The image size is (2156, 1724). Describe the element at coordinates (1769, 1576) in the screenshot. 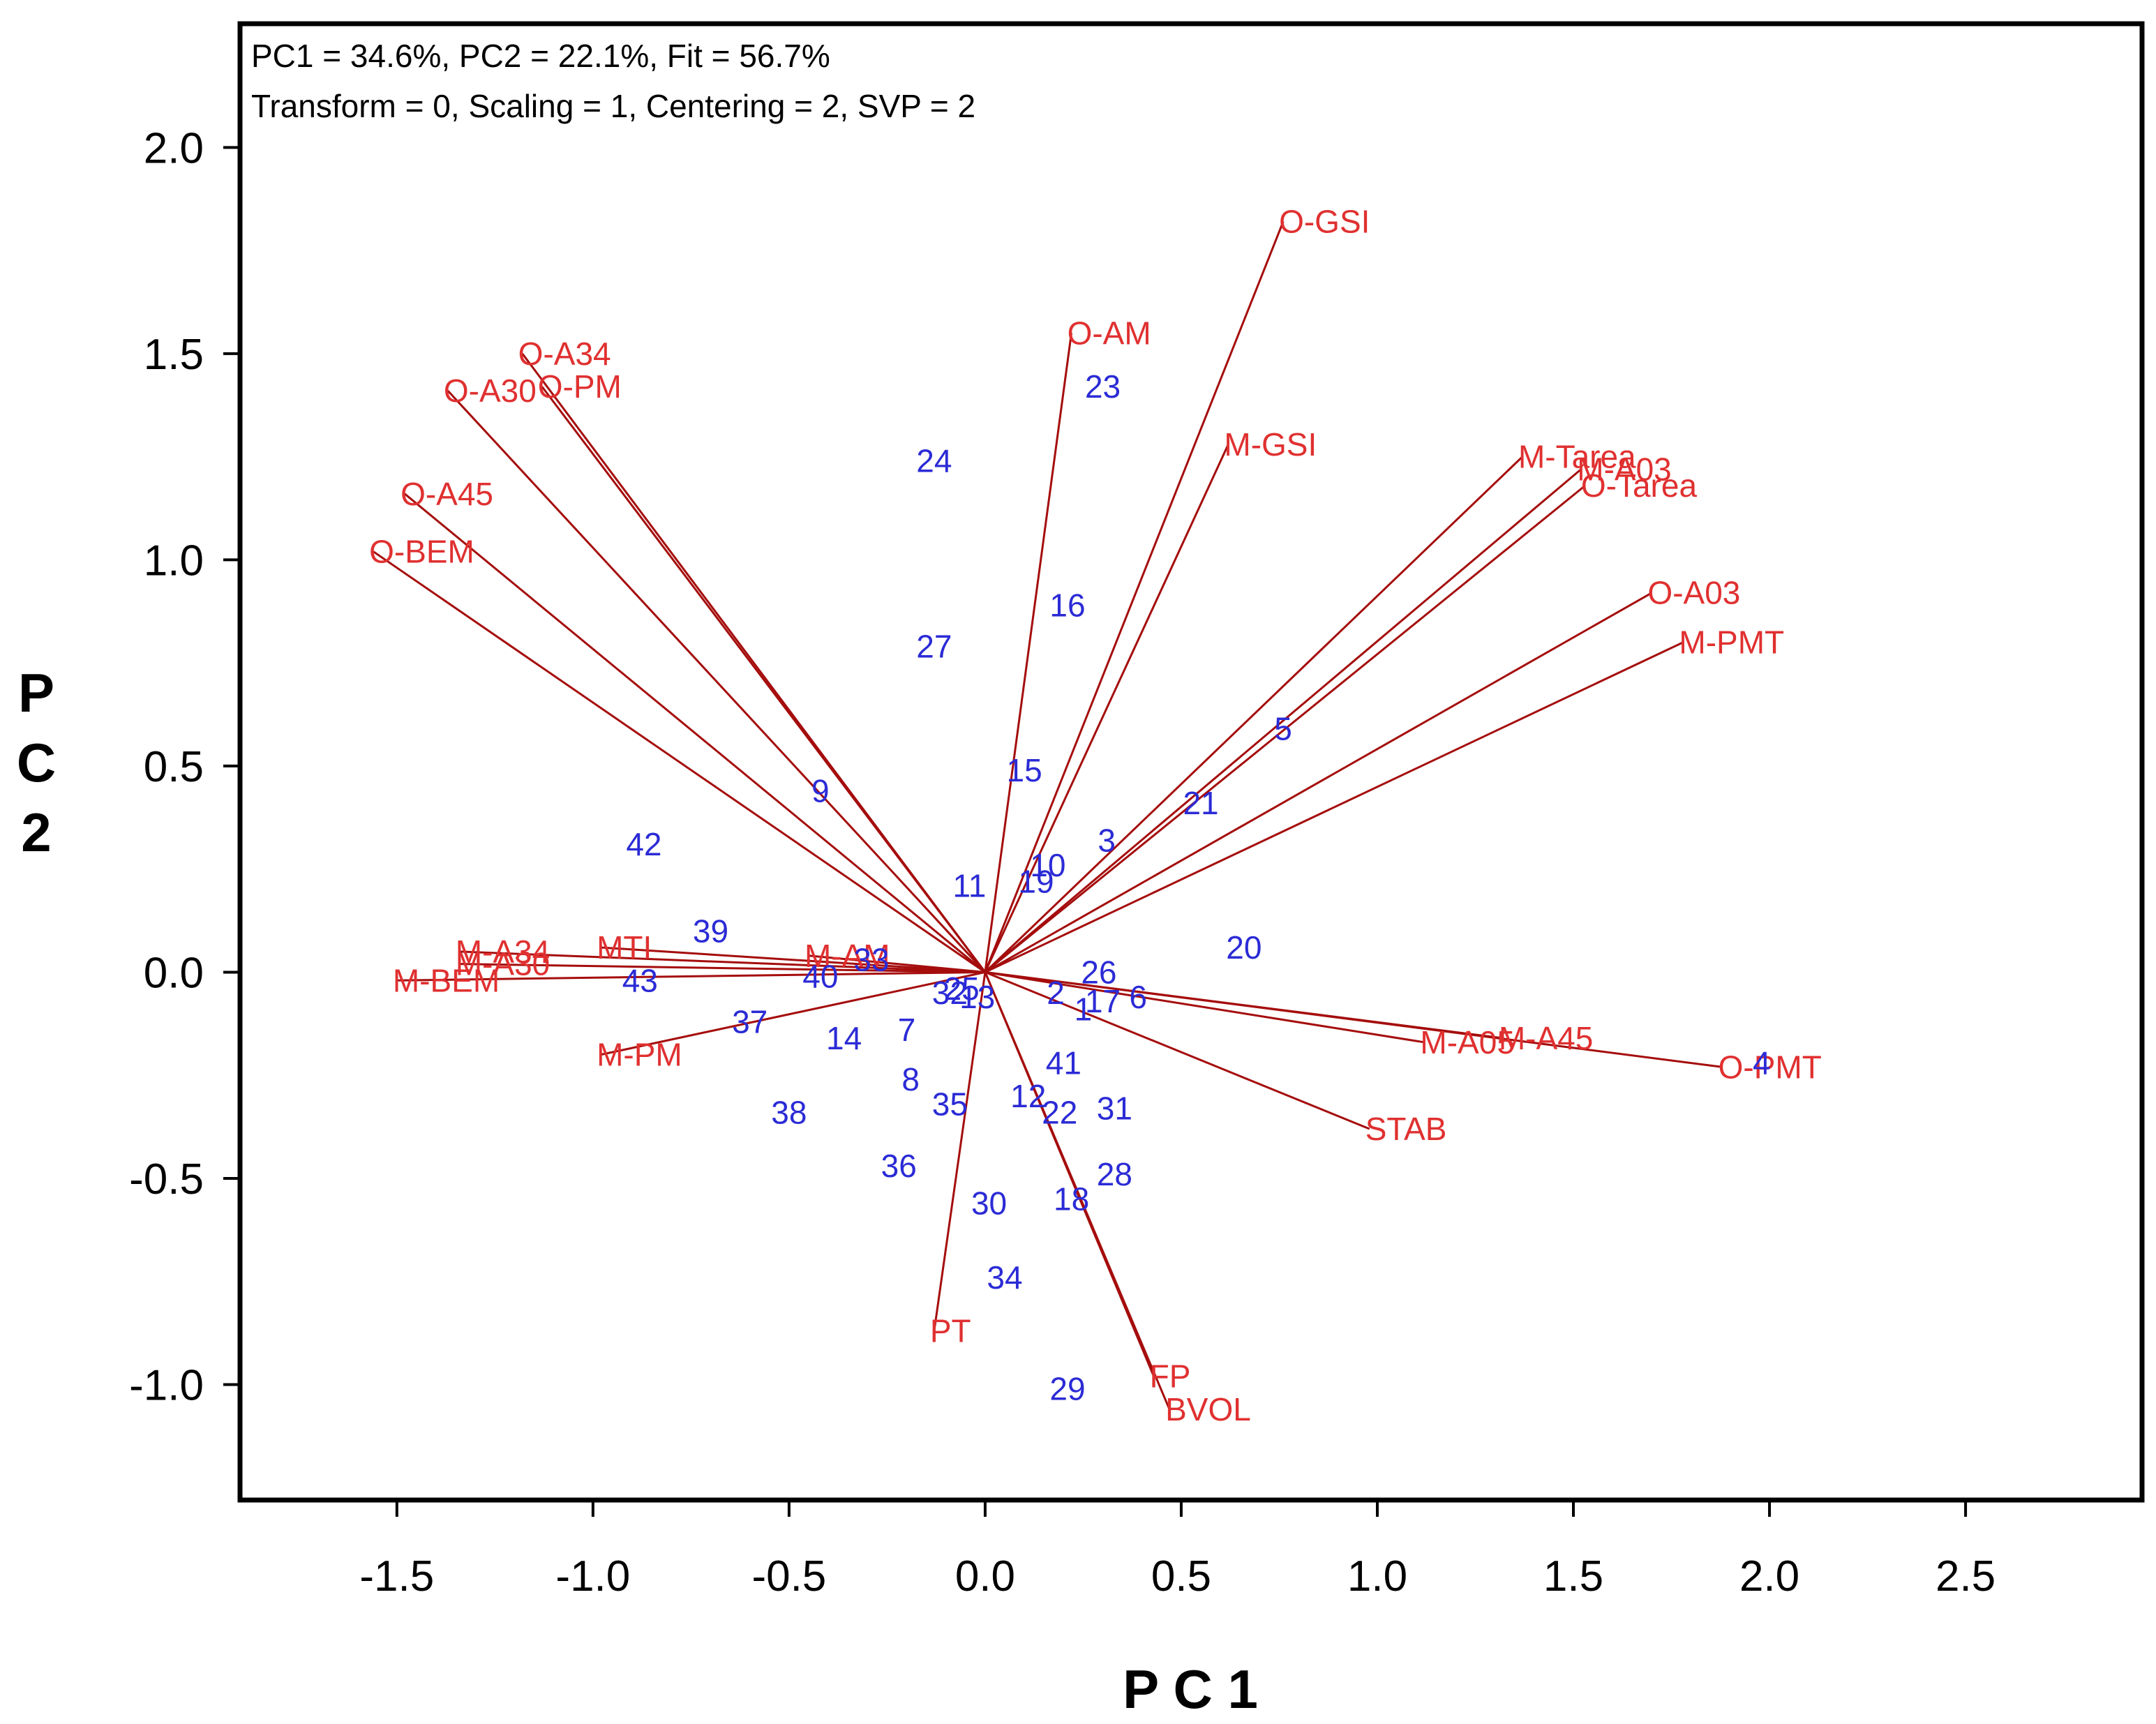

I see `x-tick-label: 2.0` at that location.